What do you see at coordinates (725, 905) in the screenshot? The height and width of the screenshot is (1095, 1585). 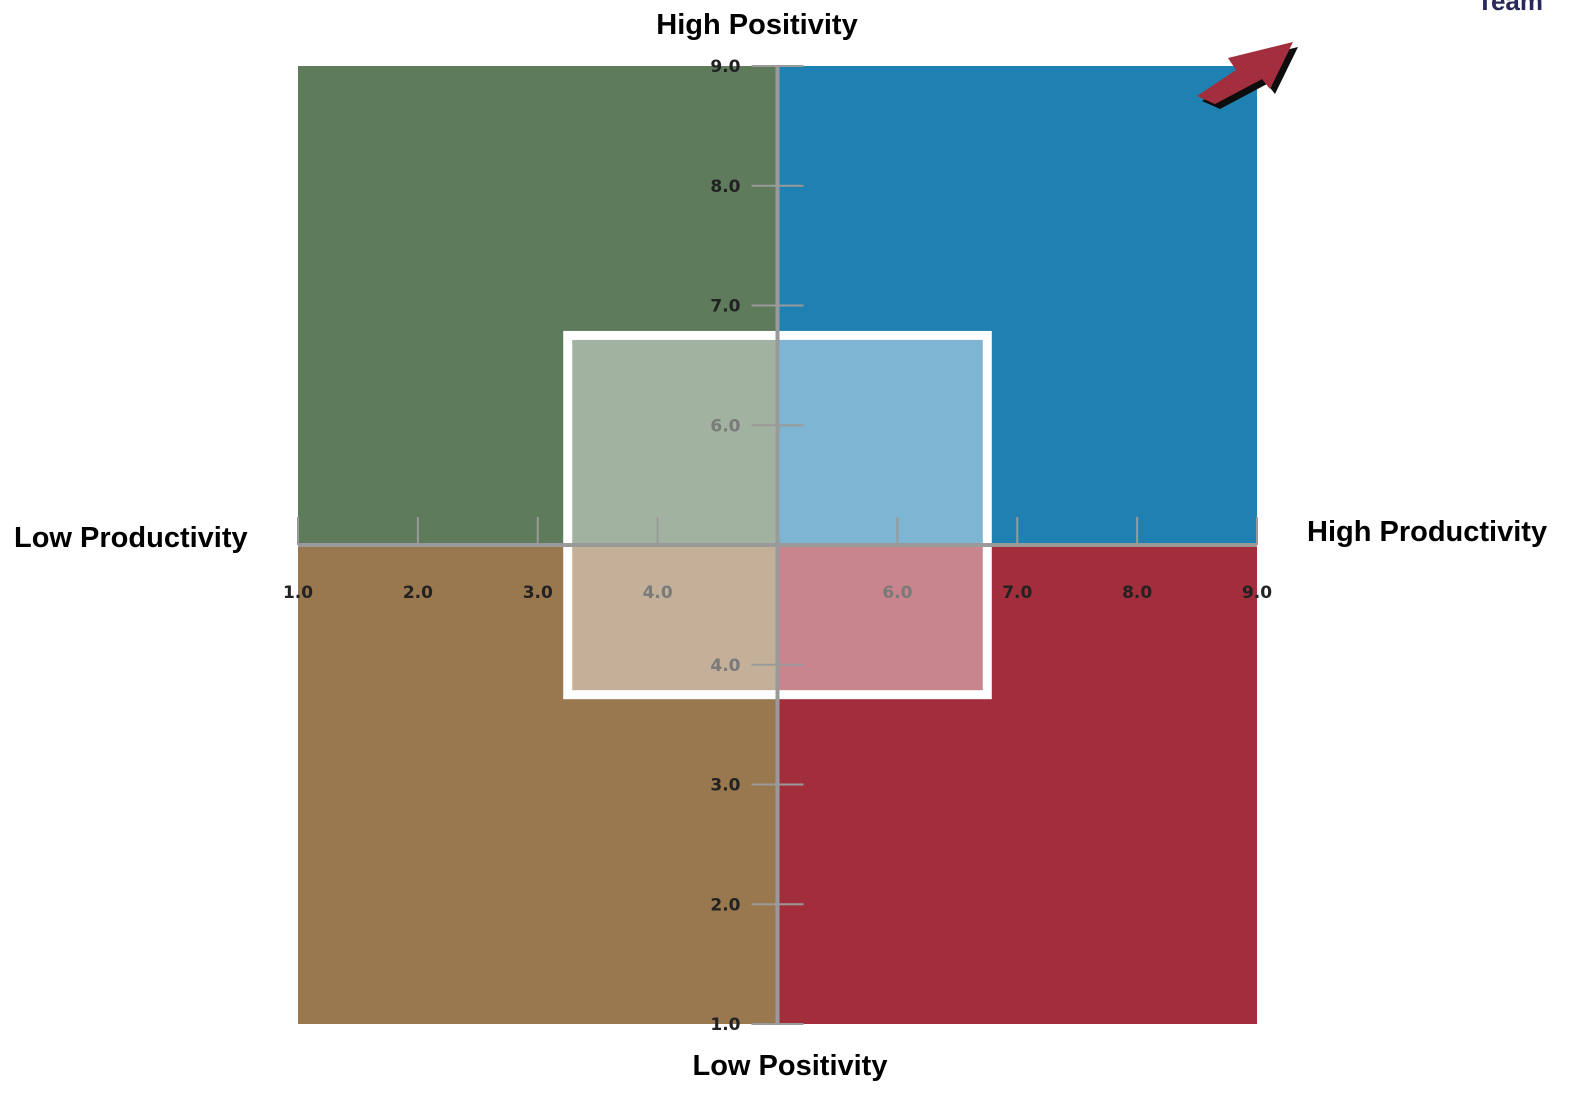 I see `y-tick-label: 2.0` at bounding box center [725, 905].